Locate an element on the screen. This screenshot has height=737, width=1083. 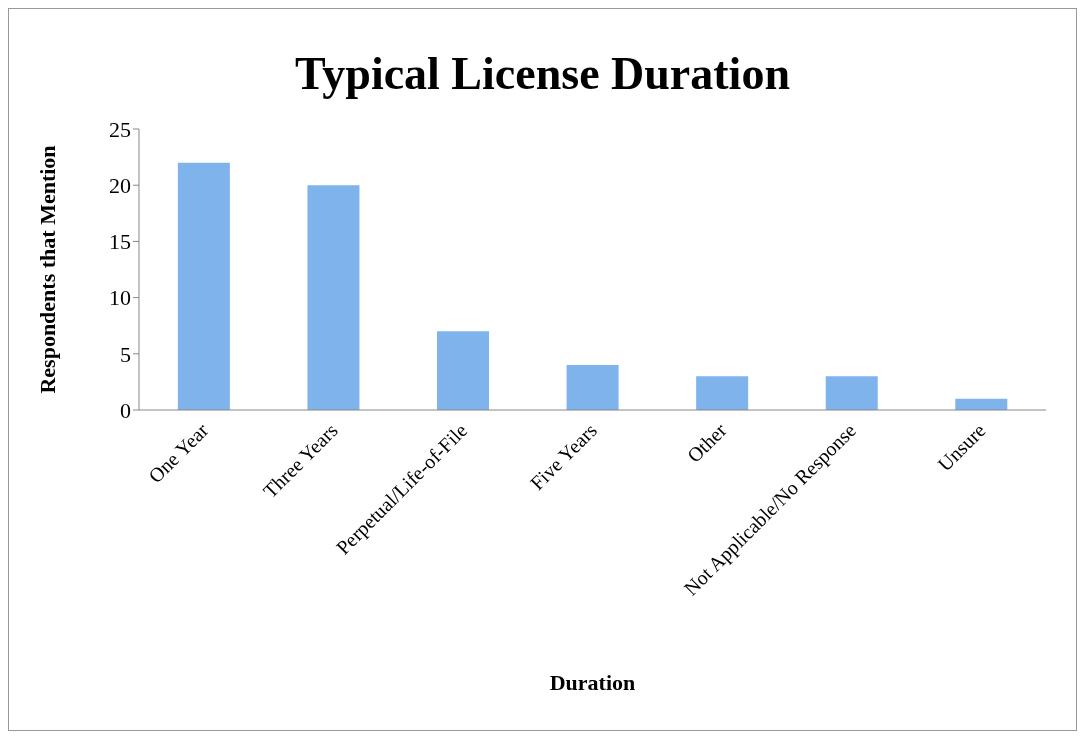
y-tick-label: 15 is located at coordinates (120, 242).